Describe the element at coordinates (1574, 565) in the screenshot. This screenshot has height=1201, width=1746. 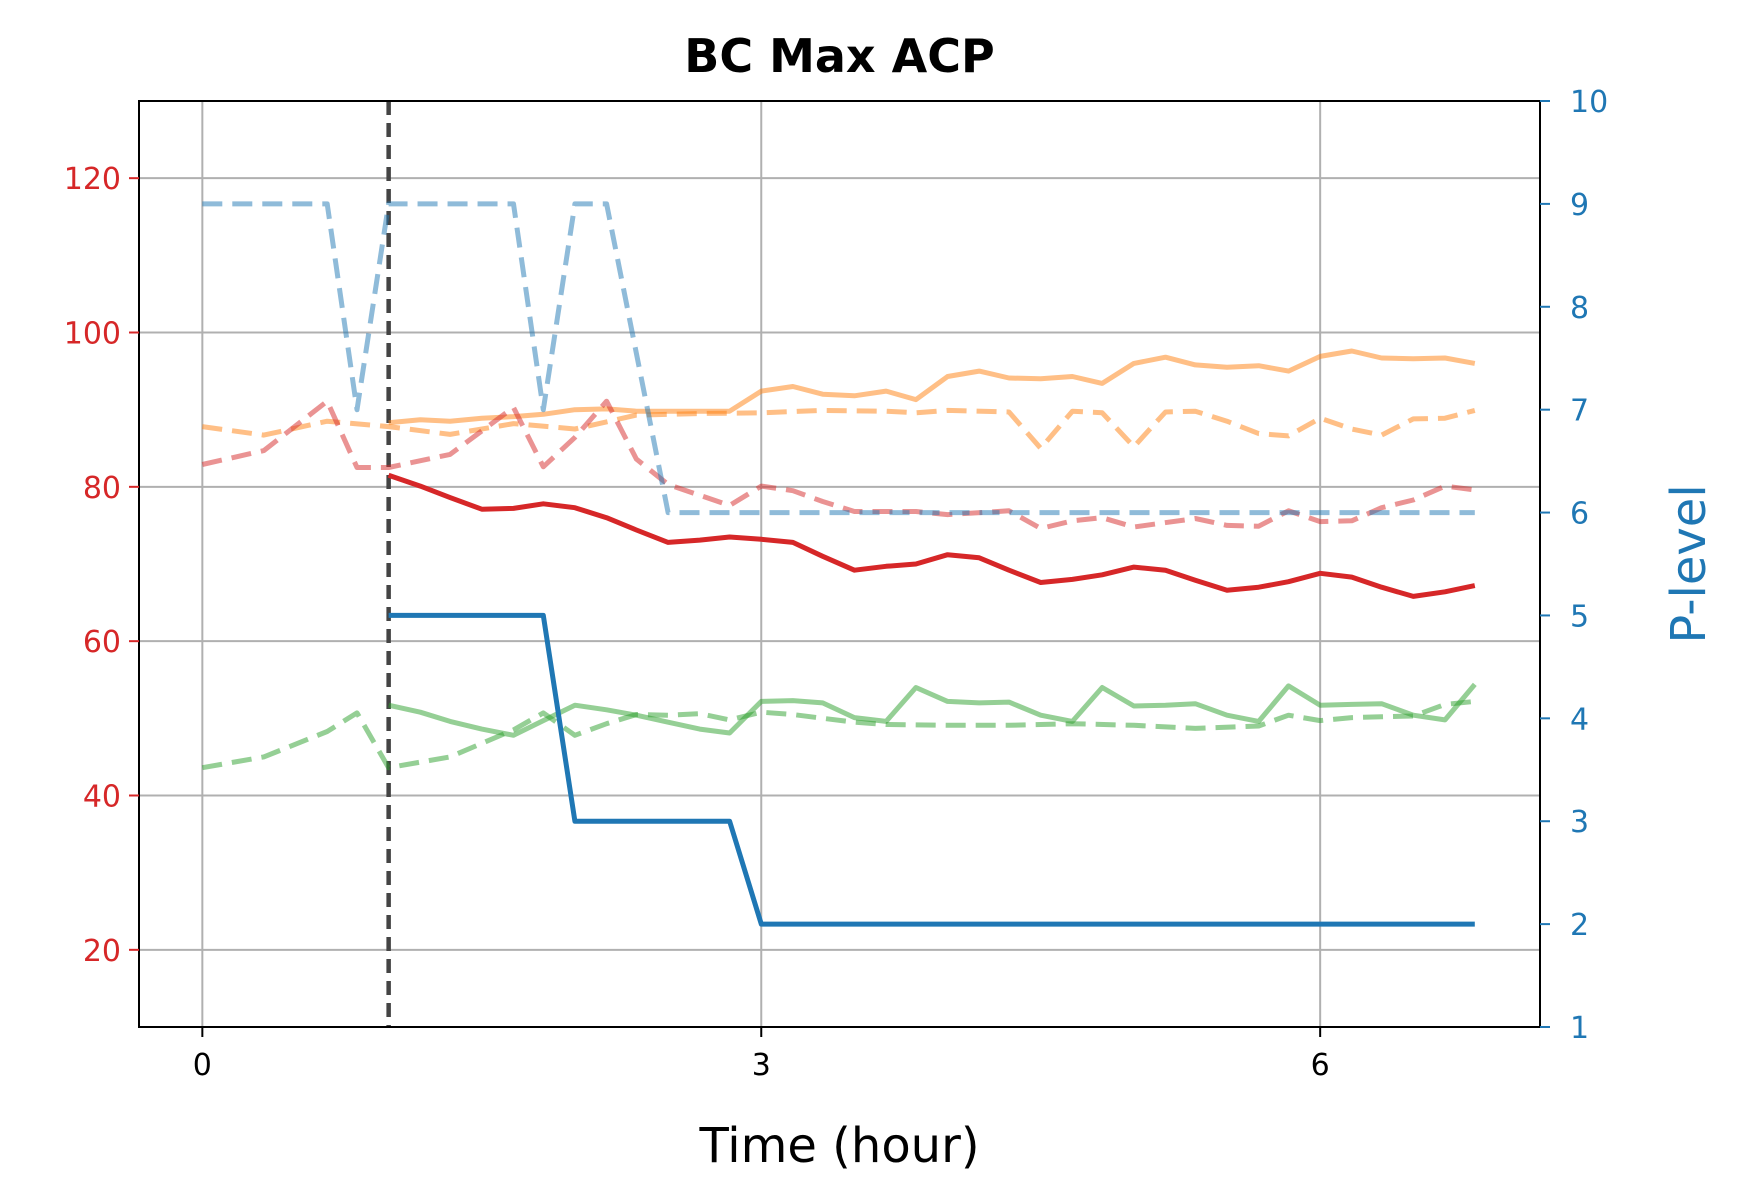
I see `y-axis-right: 1 2 3 4 5 6 7 8 9 10` at that location.